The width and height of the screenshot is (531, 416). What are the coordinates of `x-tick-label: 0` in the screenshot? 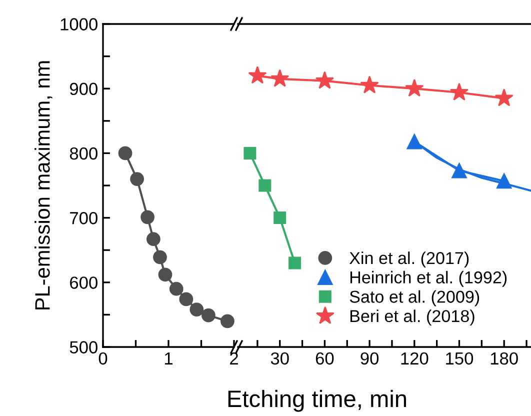 It's located at (103, 358).